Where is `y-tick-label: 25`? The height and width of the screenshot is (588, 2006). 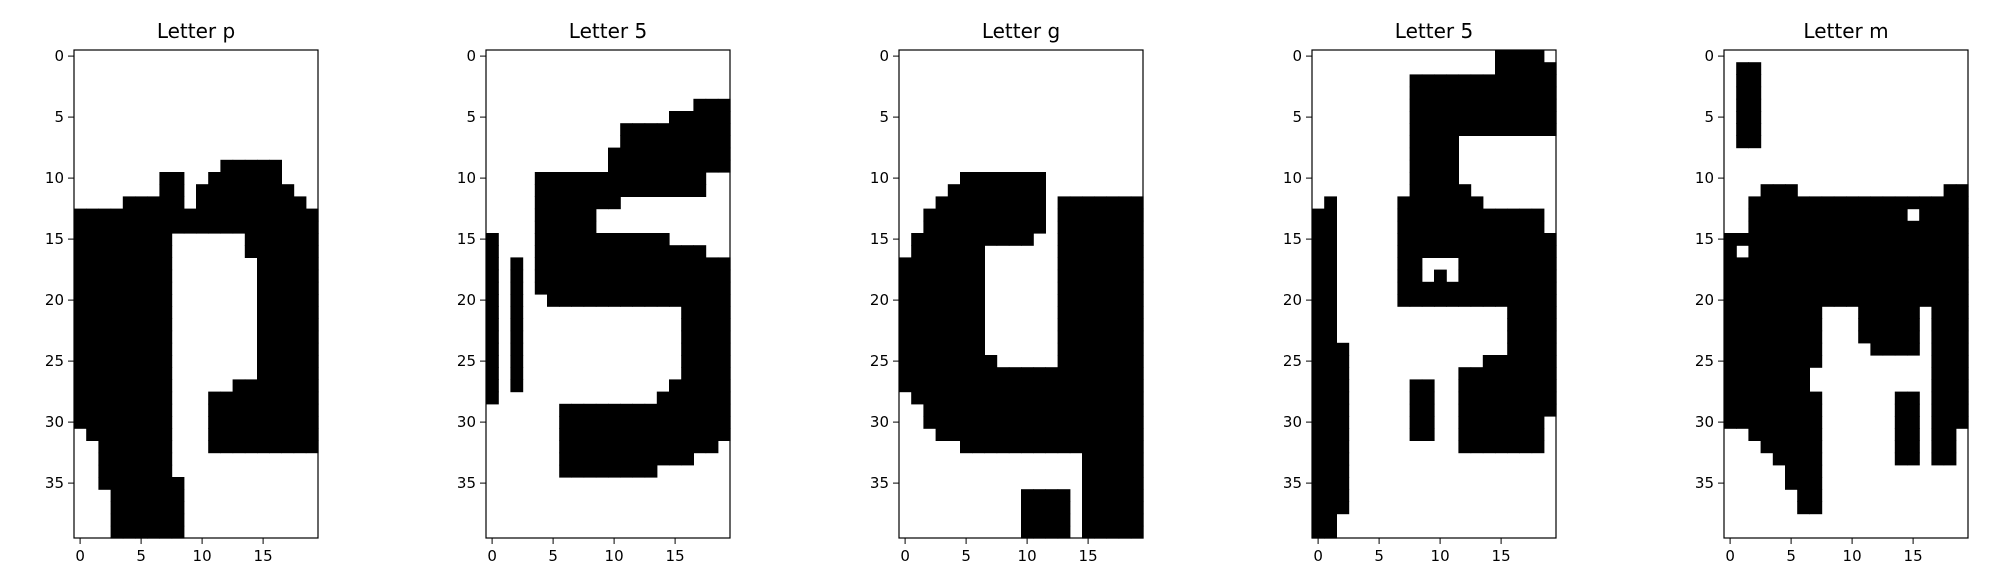
y-tick-label: 25 is located at coordinates (1292, 361).